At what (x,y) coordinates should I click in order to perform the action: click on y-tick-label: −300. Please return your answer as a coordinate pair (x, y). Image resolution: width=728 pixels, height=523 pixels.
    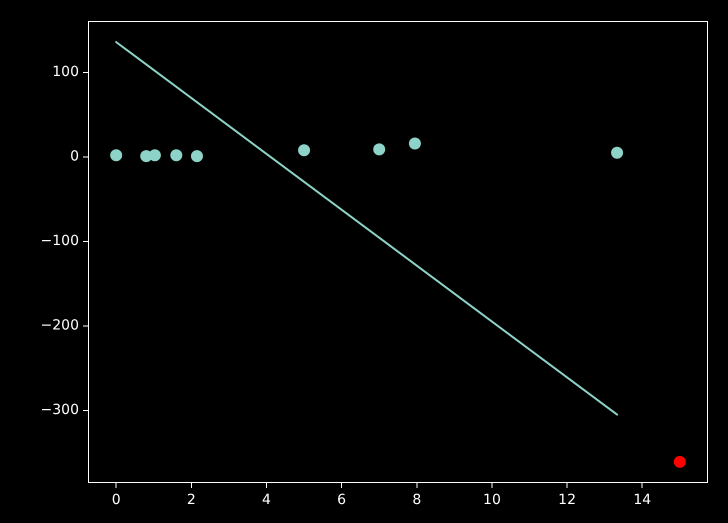
    Looking at the image, I should click on (59, 410).